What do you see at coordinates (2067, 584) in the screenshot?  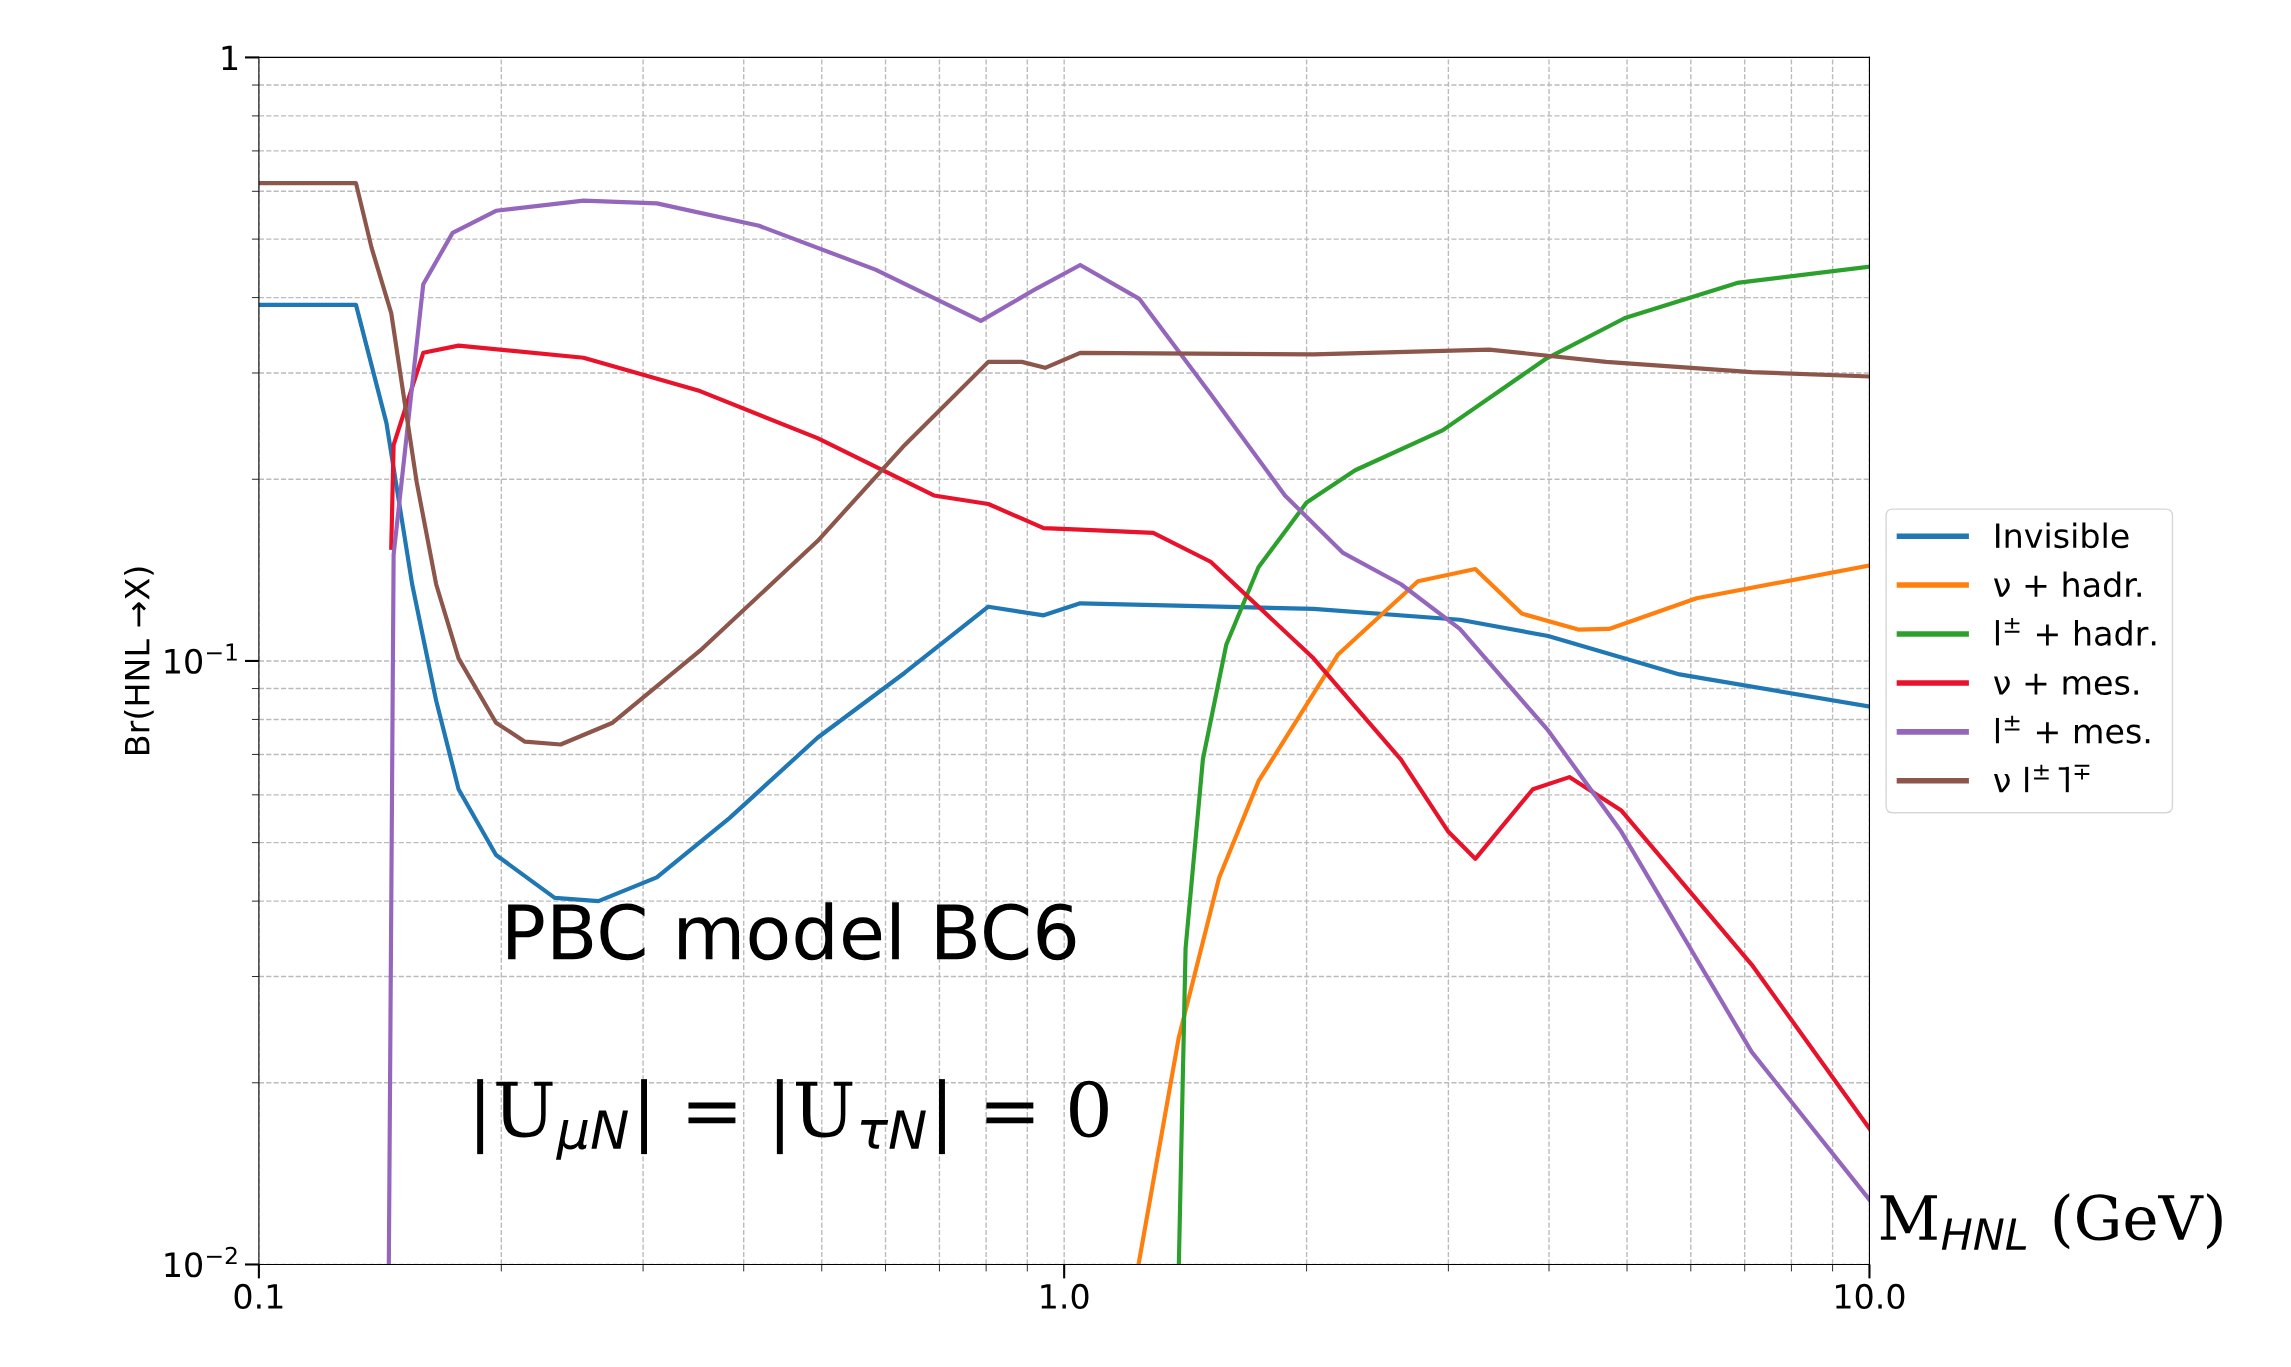 I see `legend-label: ν + hadr.` at bounding box center [2067, 584].